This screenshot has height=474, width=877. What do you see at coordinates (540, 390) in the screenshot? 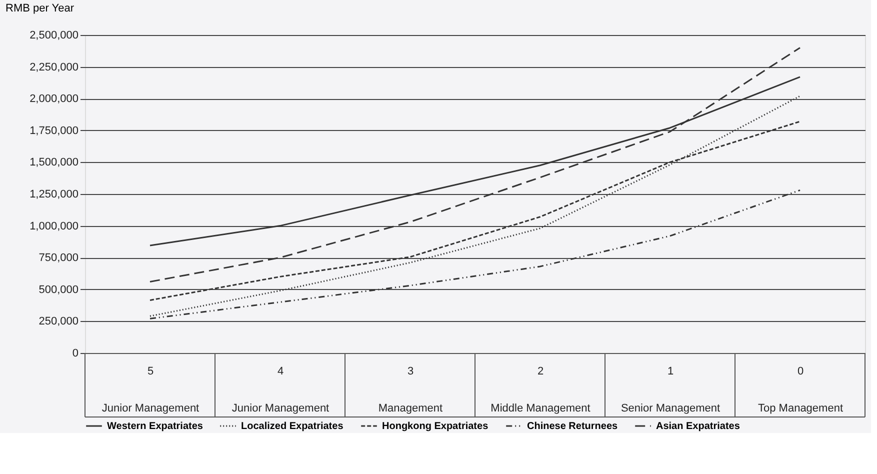
I see `category-label: 2 Middle Management` at bounding box center [540, 390].